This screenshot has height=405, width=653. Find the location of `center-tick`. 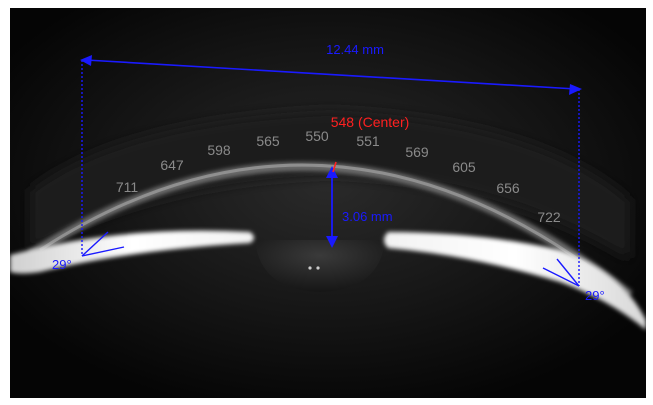

center-tick is located at coordinates (334, 167).